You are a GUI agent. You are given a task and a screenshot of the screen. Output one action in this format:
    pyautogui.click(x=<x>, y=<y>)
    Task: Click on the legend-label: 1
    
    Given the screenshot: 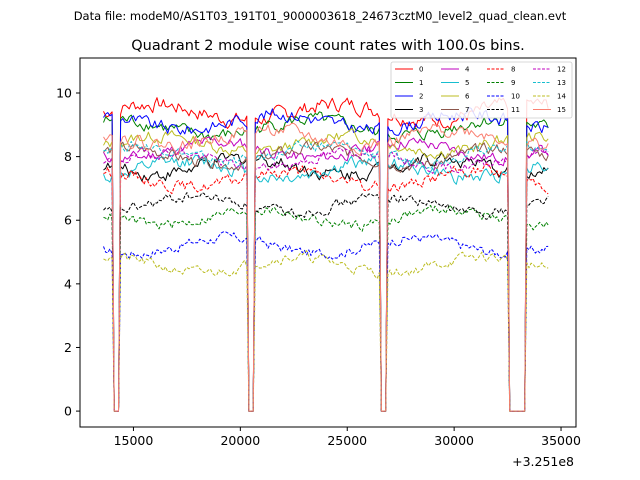 What is the action you would take?
    pyautogui.click(x=421, y=83)
    